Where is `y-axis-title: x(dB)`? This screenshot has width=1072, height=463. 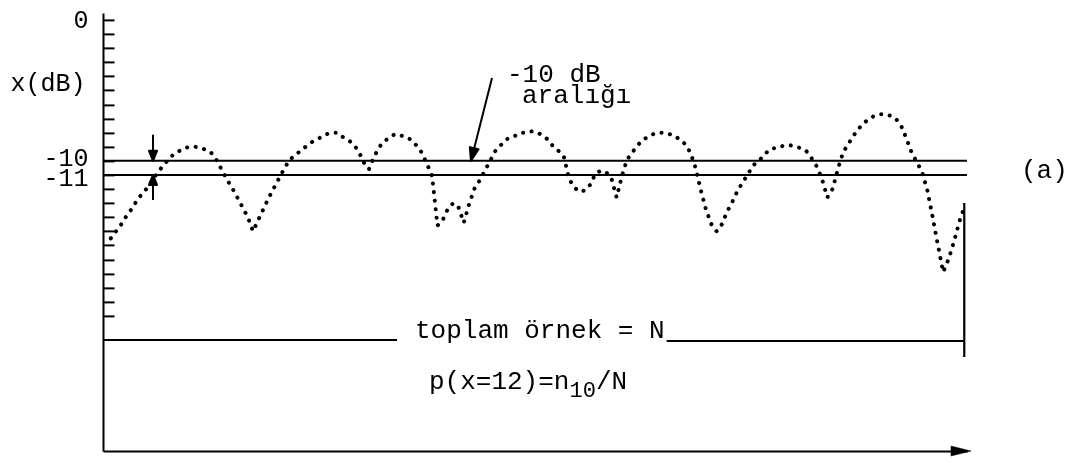
y-axis-title: x(dB) is located at coordinates (48, 85).